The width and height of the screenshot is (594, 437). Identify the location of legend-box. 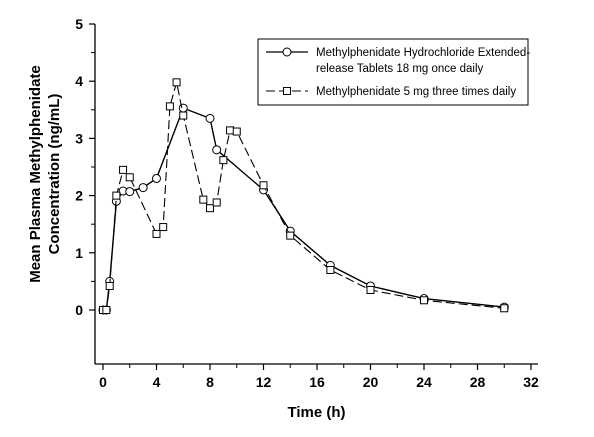
(393, 72).